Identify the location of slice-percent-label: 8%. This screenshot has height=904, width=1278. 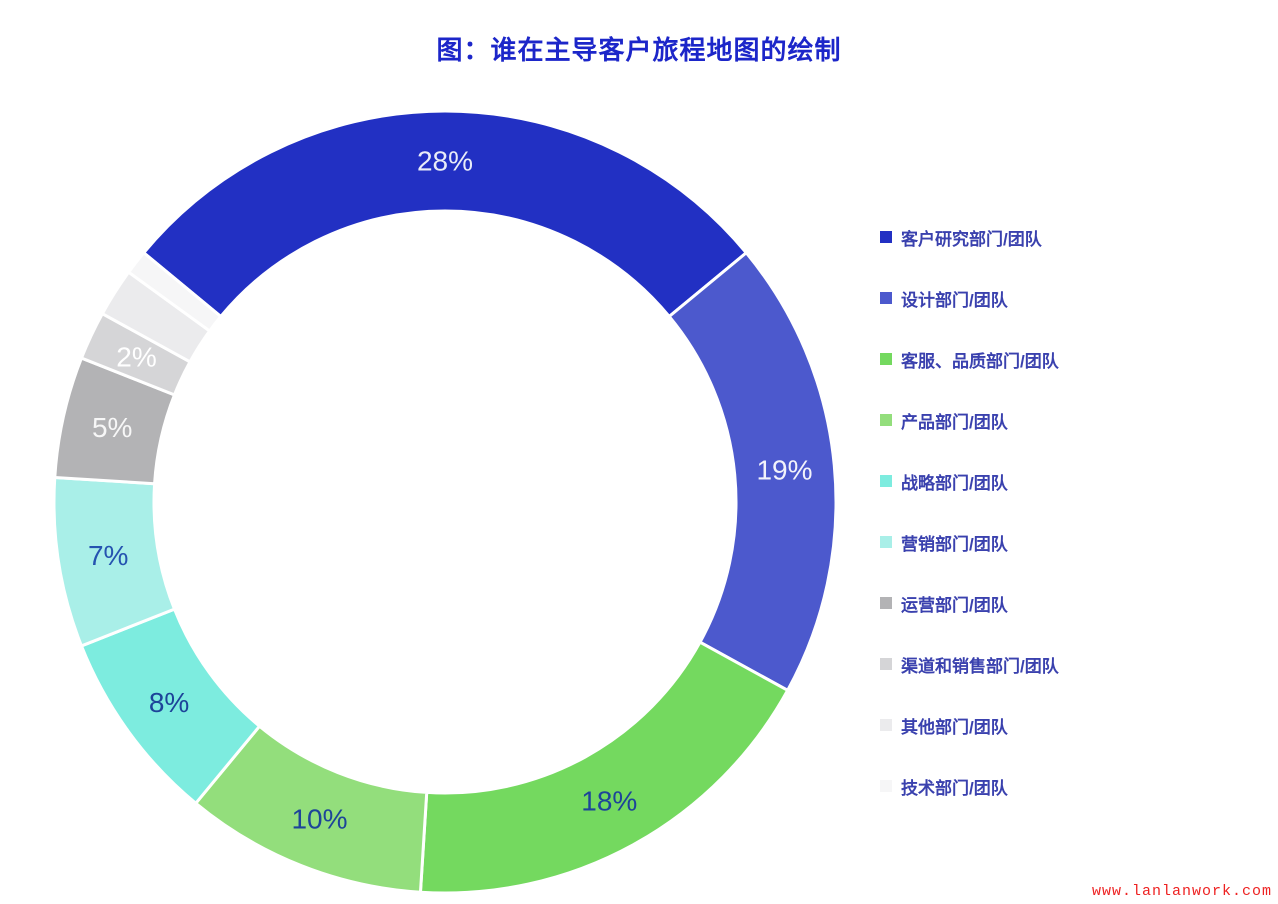
(169, 702).